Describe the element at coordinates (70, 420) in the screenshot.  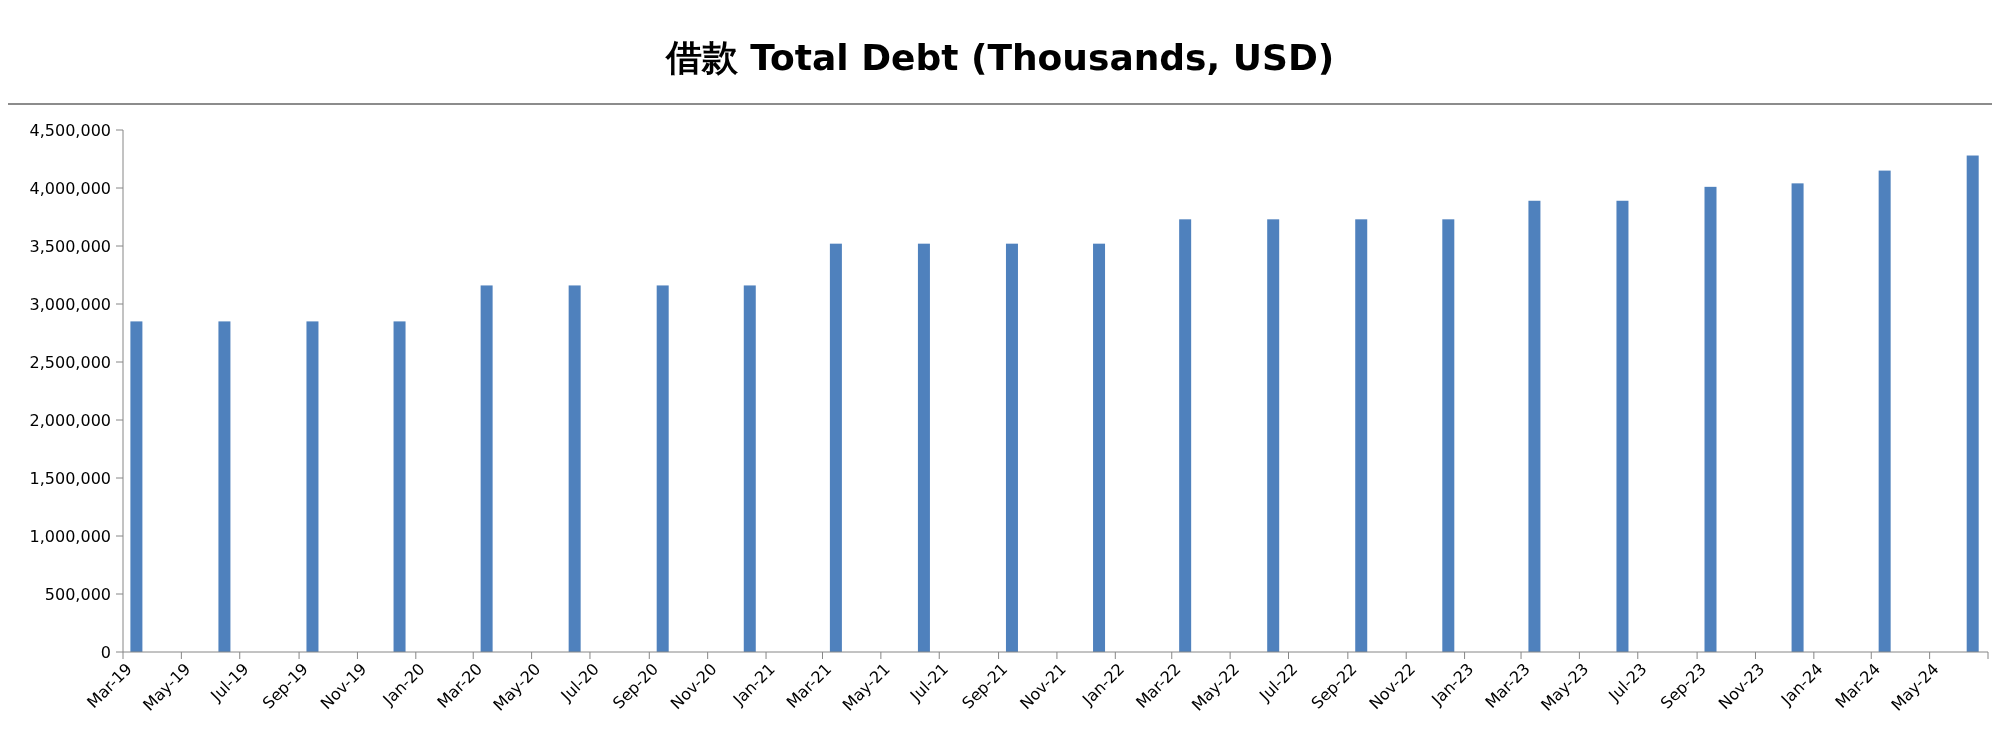
I see `y-tick-label: 2,000,000` at that location.